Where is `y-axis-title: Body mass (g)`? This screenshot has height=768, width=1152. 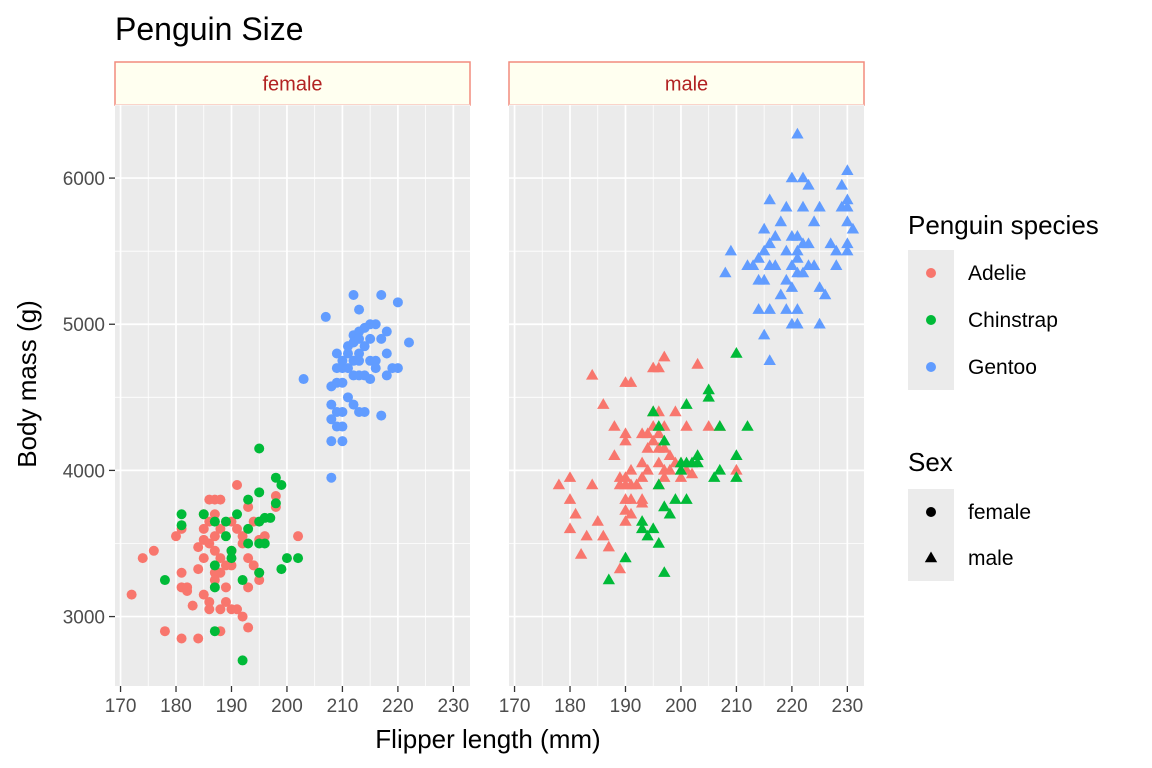 y-axis-title: Body mass (g) is located at coordinates (27, 384).